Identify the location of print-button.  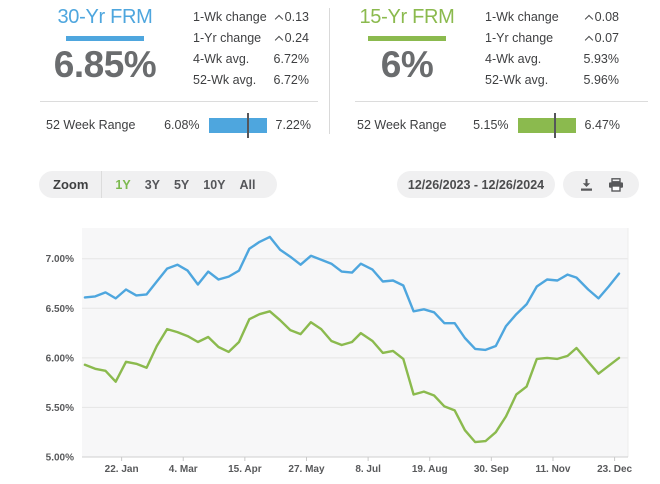
(616, 184).